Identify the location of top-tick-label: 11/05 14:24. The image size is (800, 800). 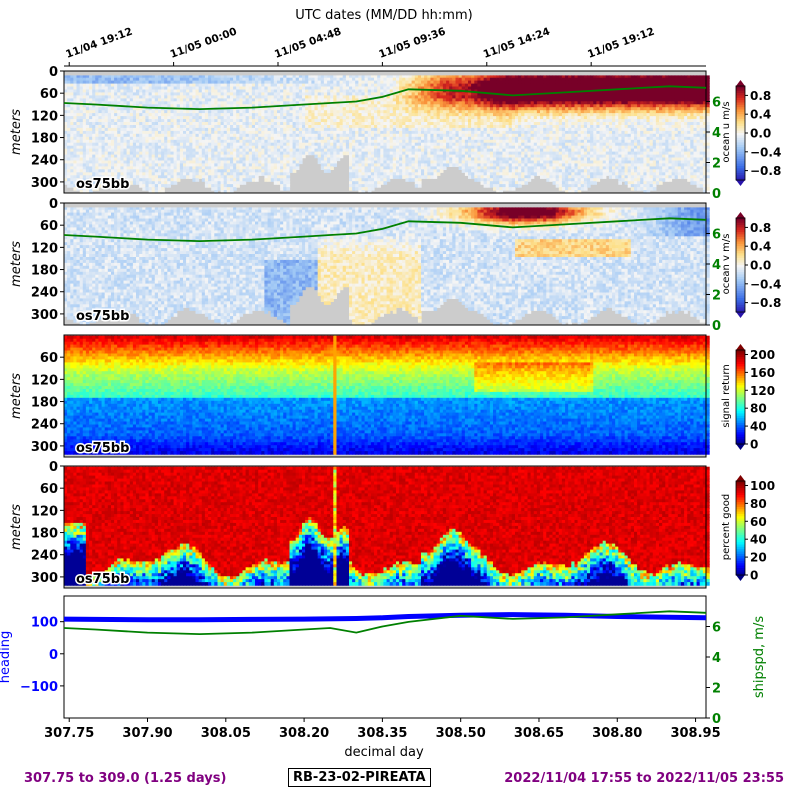
(517, 43).